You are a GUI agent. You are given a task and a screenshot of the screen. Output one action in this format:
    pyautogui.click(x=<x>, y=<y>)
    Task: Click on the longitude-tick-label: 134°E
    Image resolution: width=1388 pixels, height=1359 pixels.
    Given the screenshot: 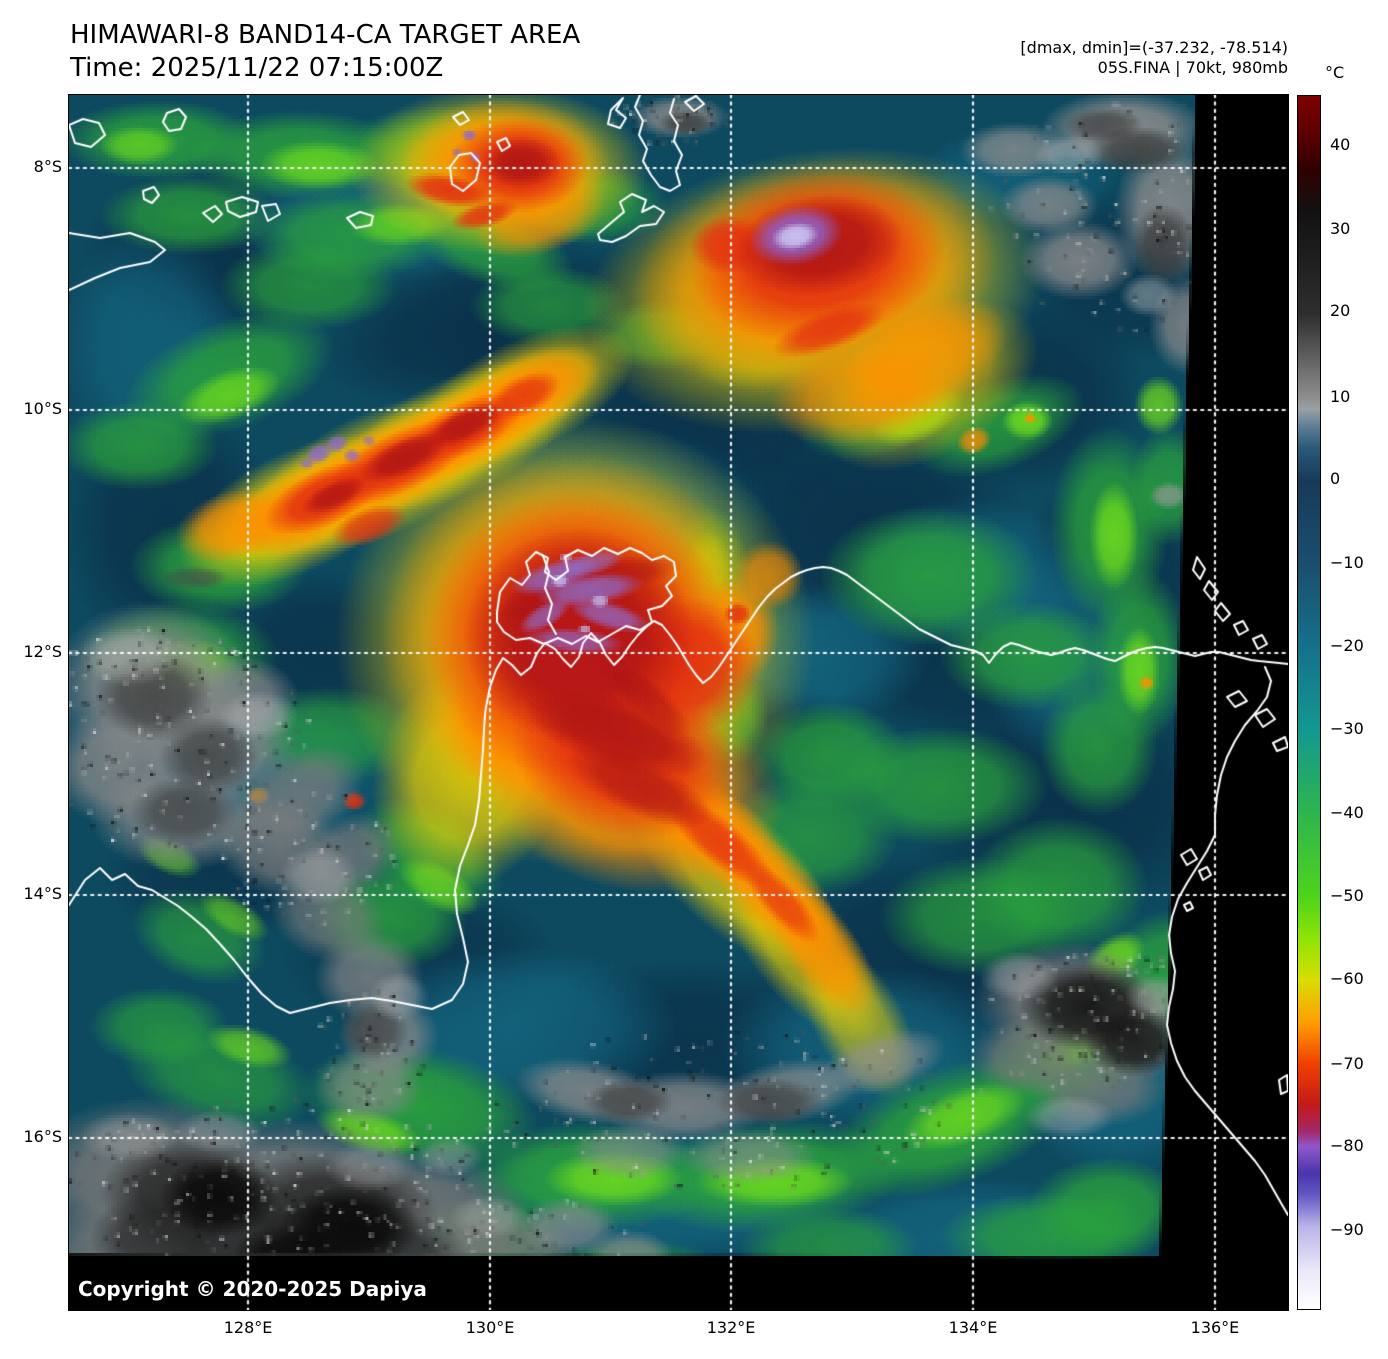 What is the action you would take?
    pyautogui.click(x=973, y=1327)
    